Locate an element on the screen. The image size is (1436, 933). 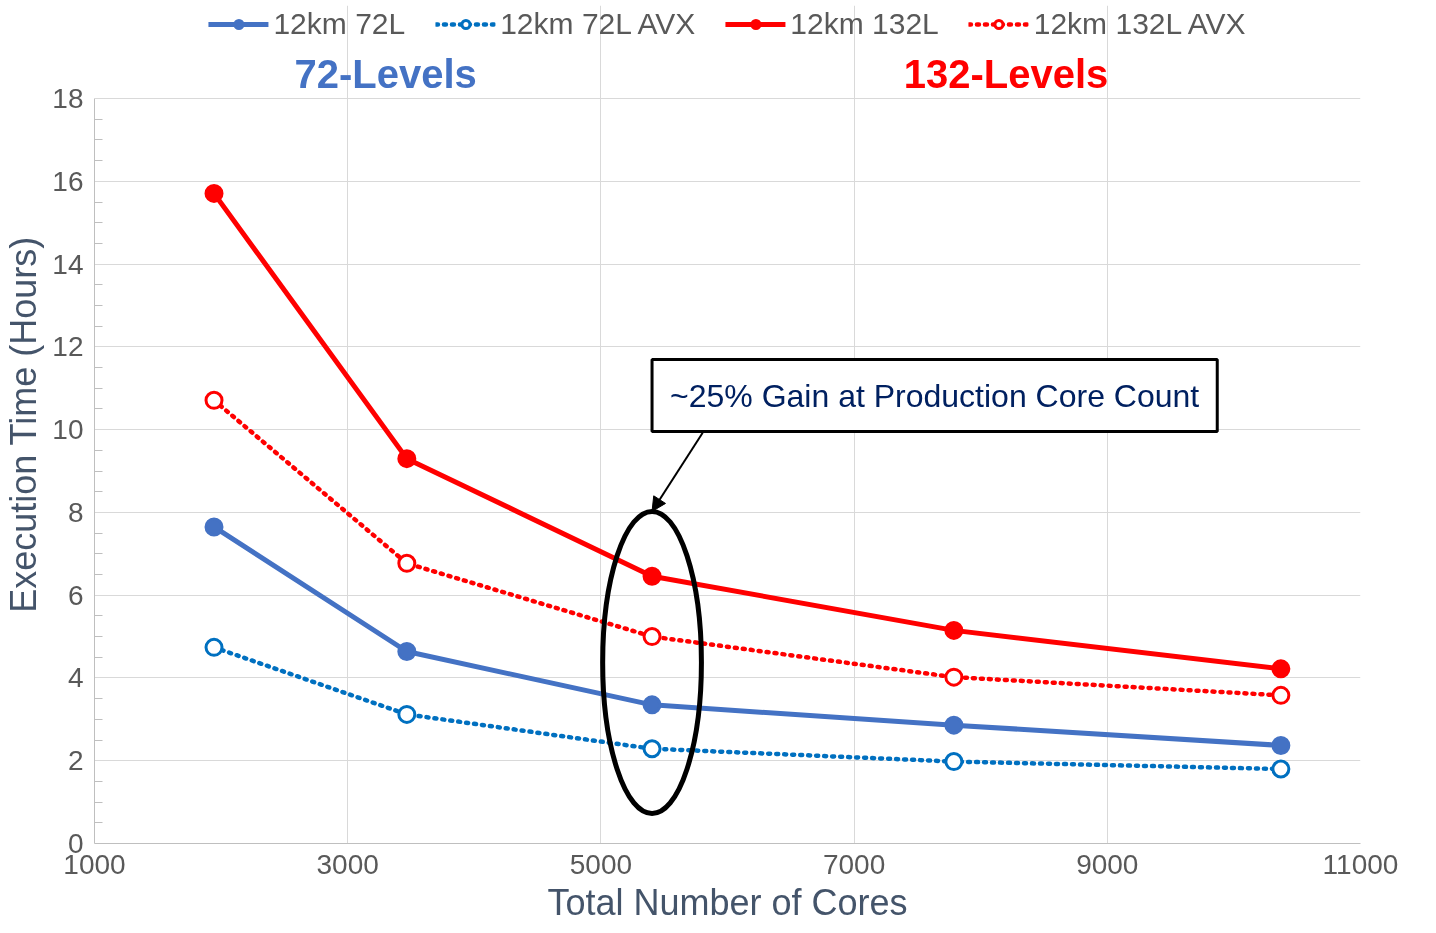
x-tick-label: 11000 is located at coordinates (1360, 864).